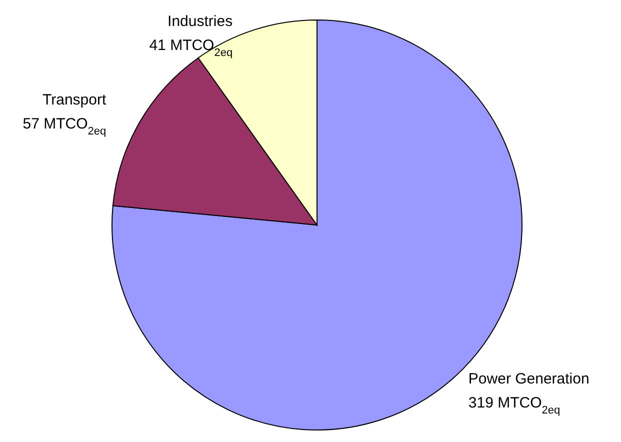 The width and height of the screenshot is (621, 442). What do you see at coordinates (64, 127) in the screenshot?
I see `data-label: 57 MTCO$_{2eq}$` at bounding box center [64, 127].